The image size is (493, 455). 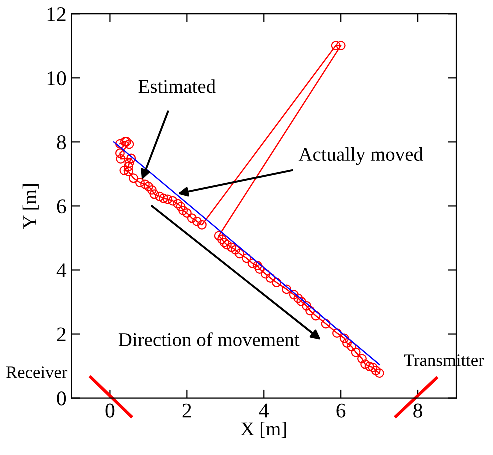 I want to click on y-tick-label: 0, so click(x=61, y=399).